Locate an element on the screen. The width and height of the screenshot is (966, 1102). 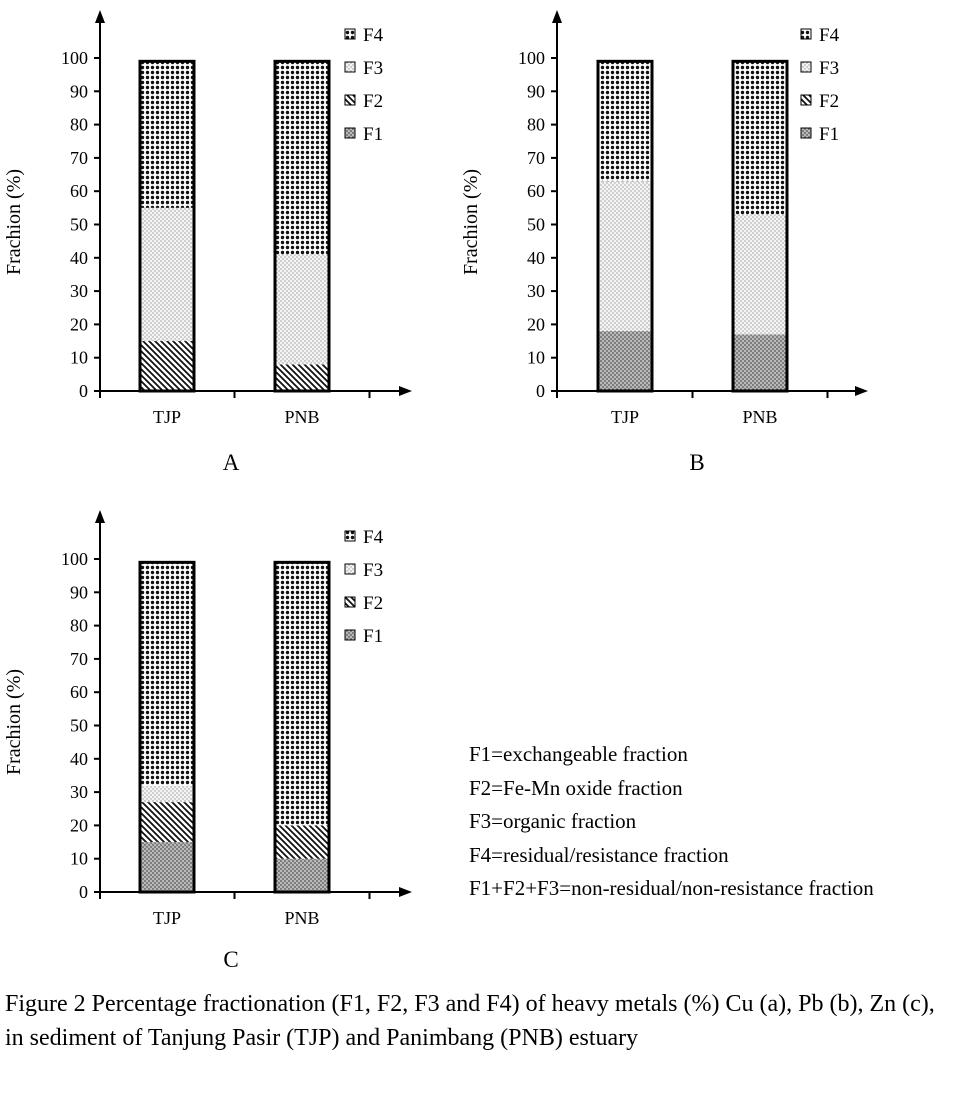
note-f2: F2=Fe-Mn oxide fraction is located at coordinates (576, 787).